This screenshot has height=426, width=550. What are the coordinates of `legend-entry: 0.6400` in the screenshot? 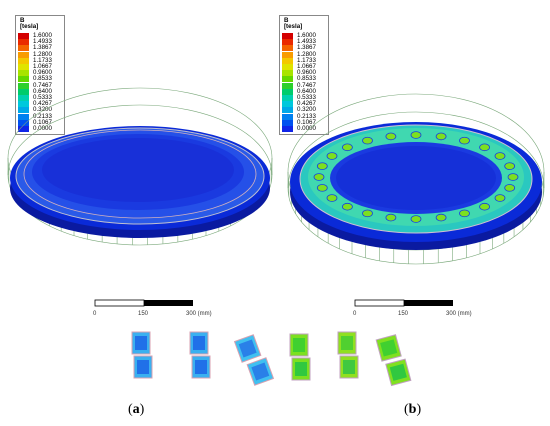 It's located at (304, 91).